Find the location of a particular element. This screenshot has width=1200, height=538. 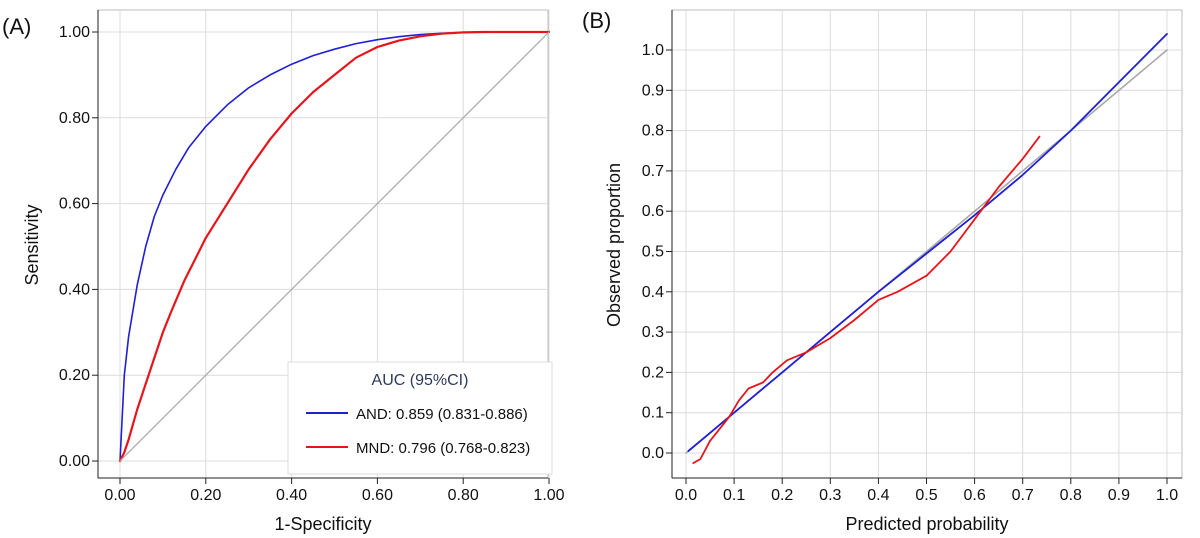

legend-entry-mnd: MND: 0.796 (0.768-0.823) is located at coordinates (443, 448).